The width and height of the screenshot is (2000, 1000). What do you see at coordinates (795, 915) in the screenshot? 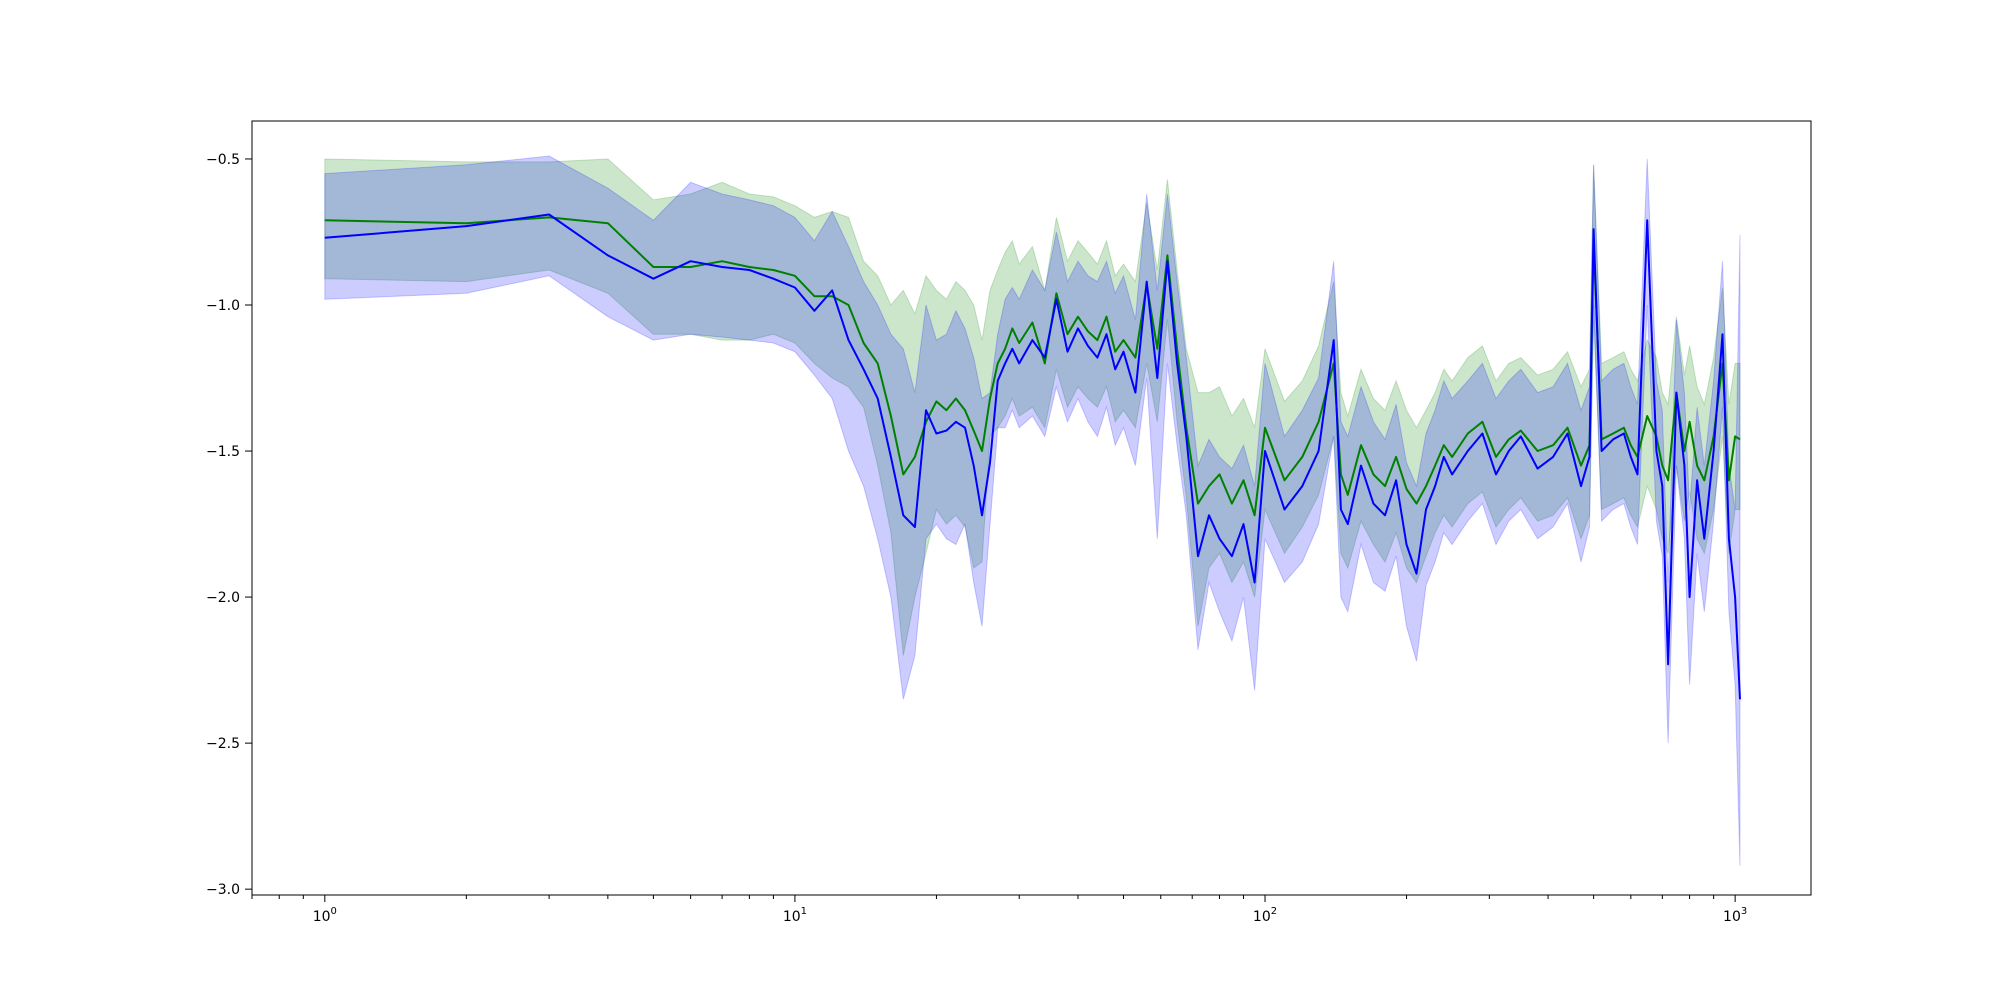
I see `x-tick-label: 10¹` at bounding box center [795, 915].